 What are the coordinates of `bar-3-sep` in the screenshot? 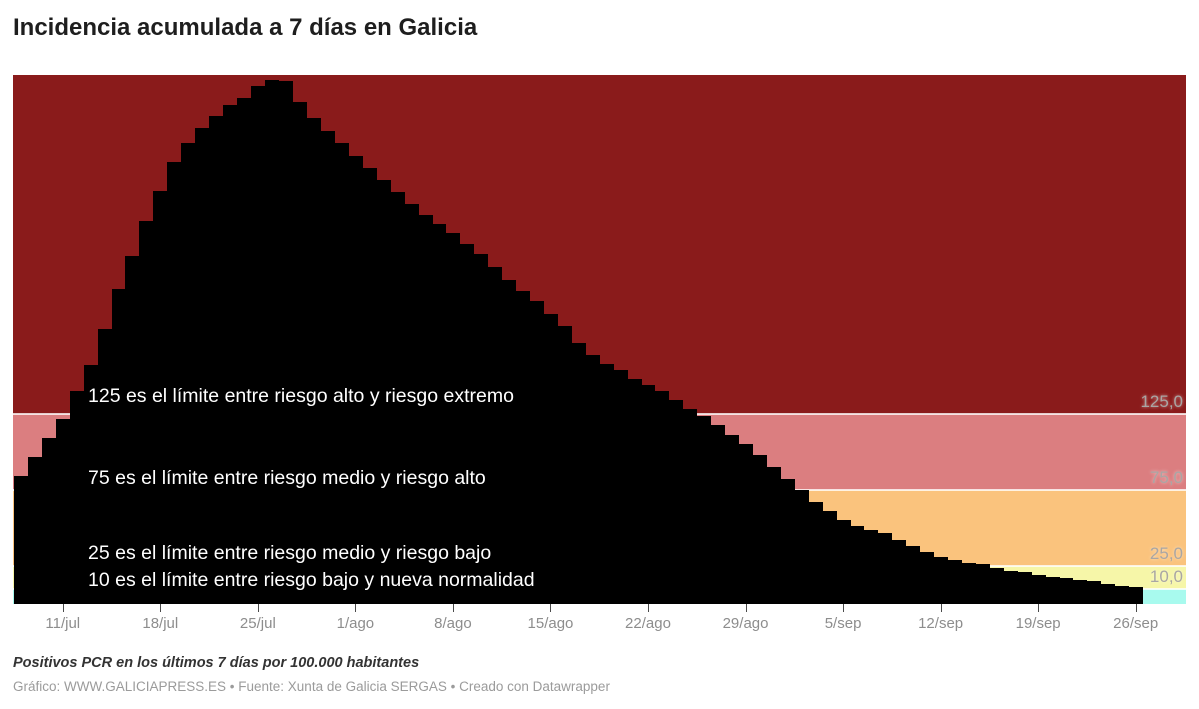 It's located at (815, 553).